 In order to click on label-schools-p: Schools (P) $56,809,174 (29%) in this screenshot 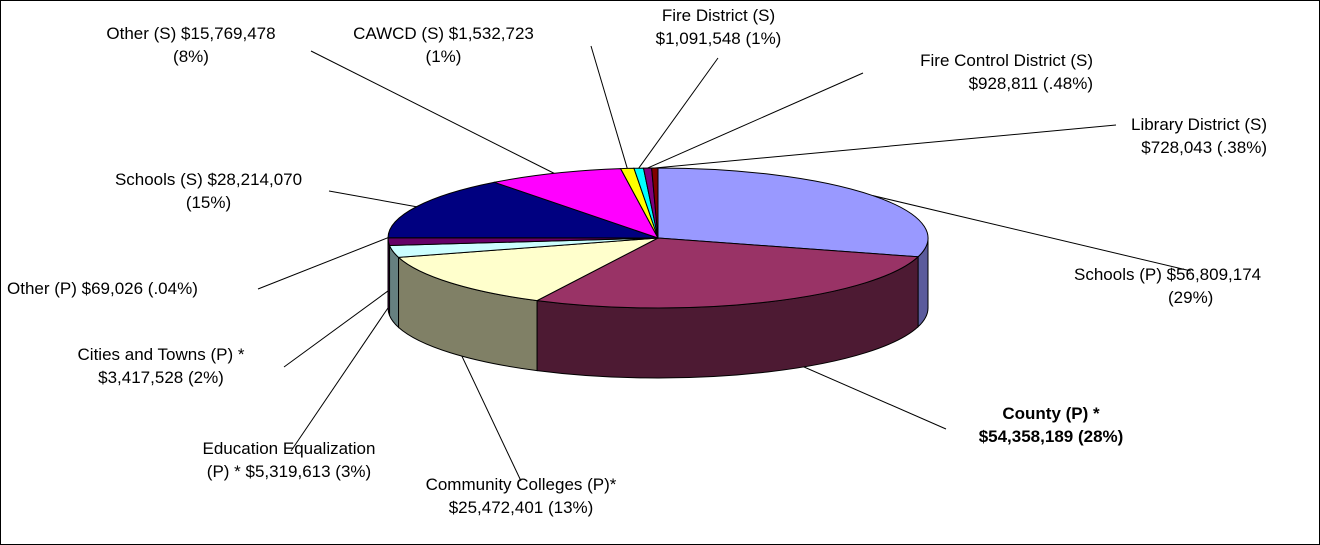, I will do `click(1168, 286)`.